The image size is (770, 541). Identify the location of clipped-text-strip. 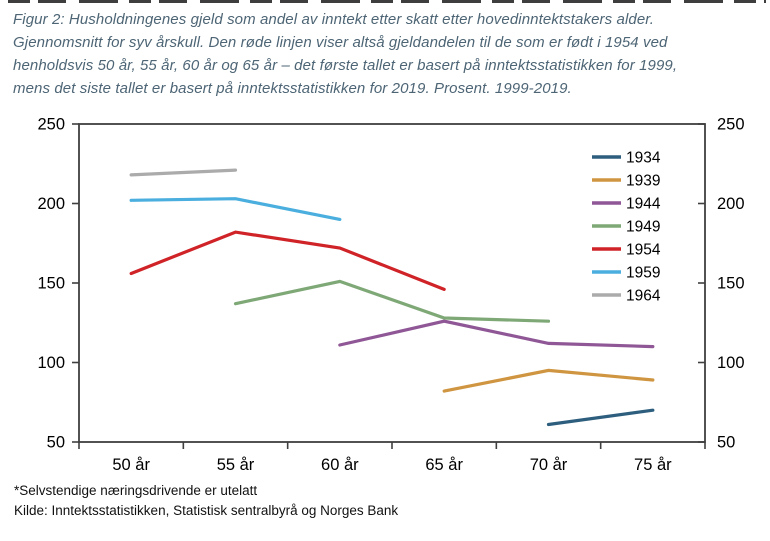
(387, 1).